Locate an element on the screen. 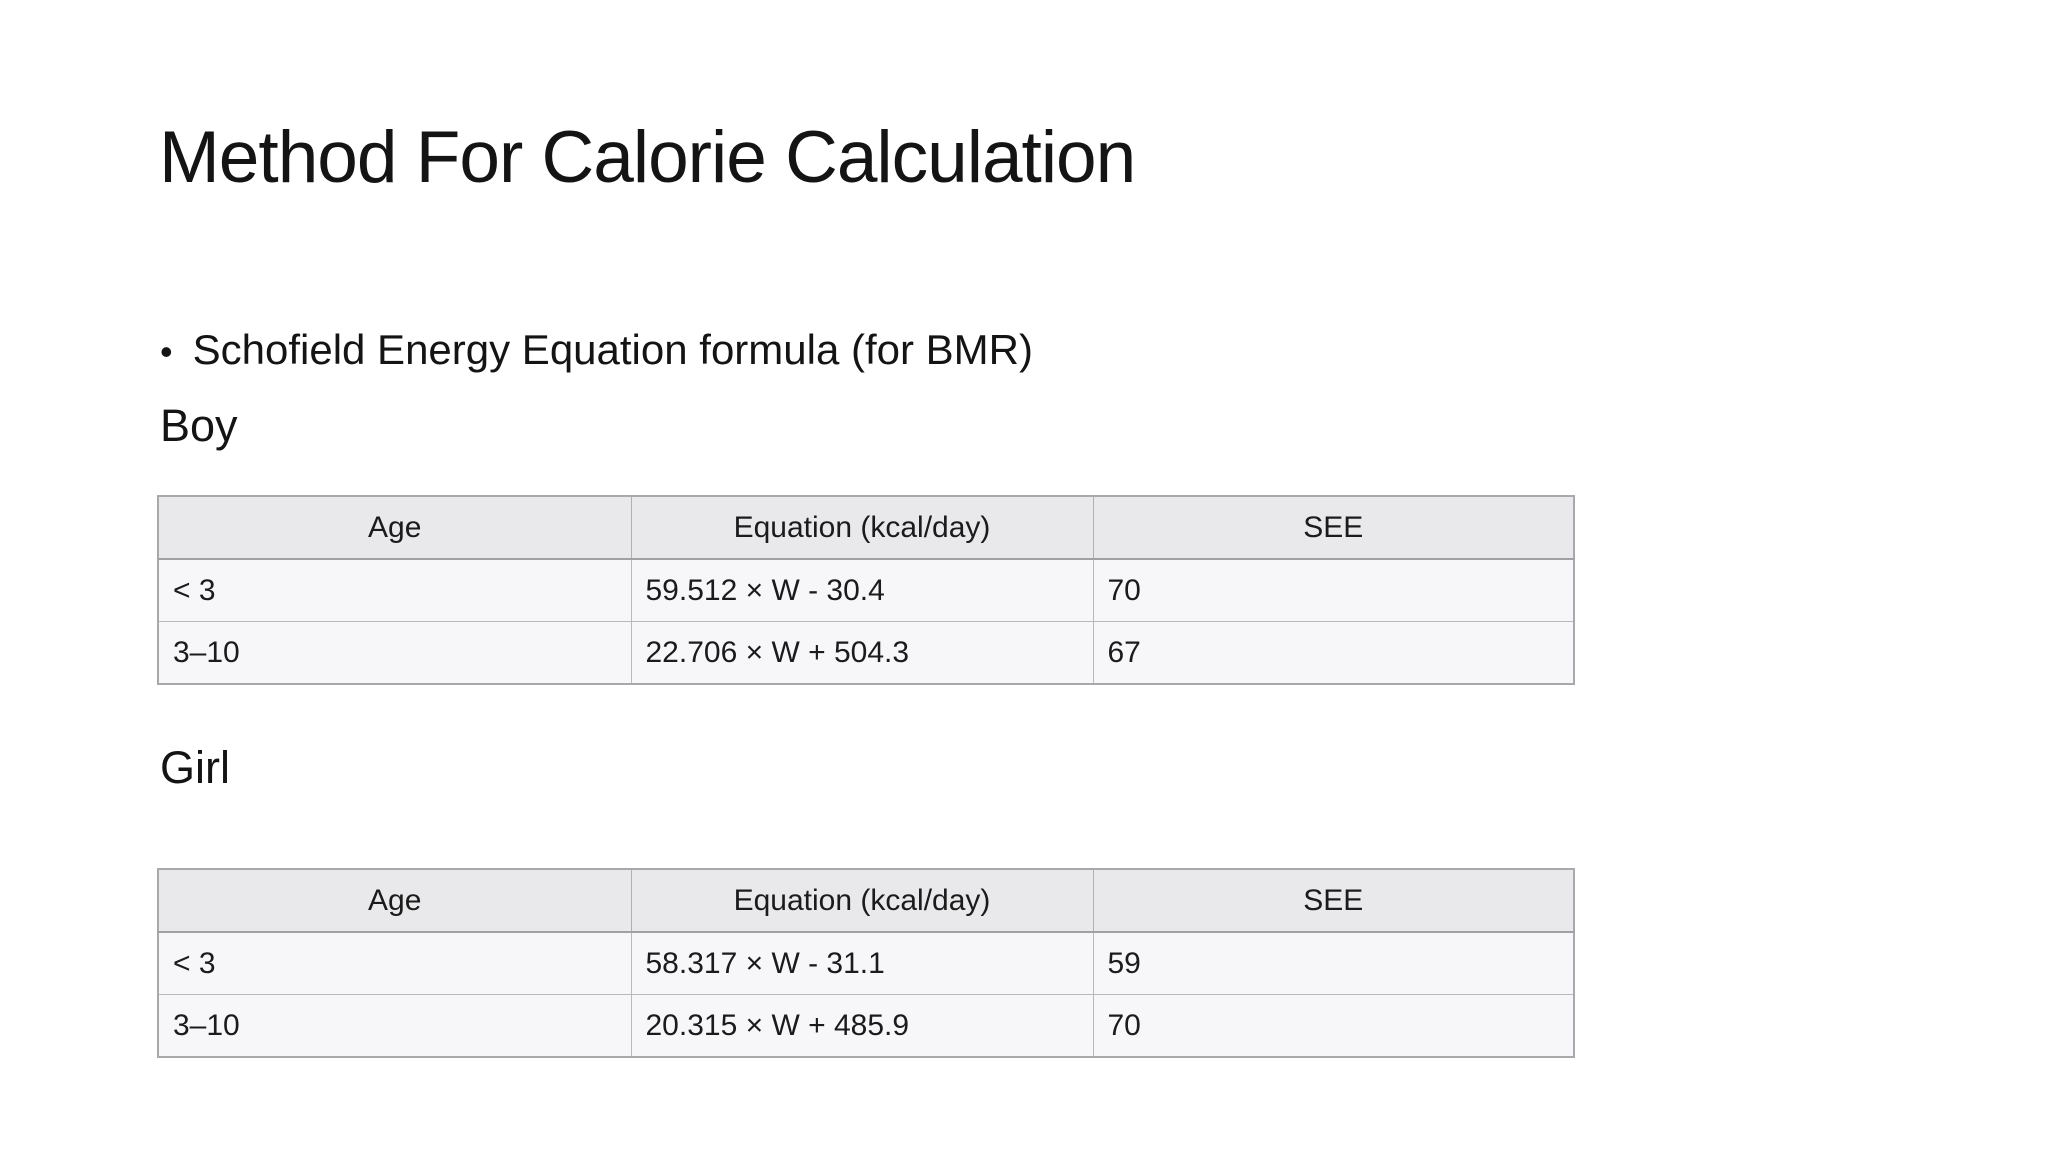 The width and height of the screenshot is (2048, 1152). table-row: < 3 58.317 × W - 31.1 59 is located at coordinates (866, 963).